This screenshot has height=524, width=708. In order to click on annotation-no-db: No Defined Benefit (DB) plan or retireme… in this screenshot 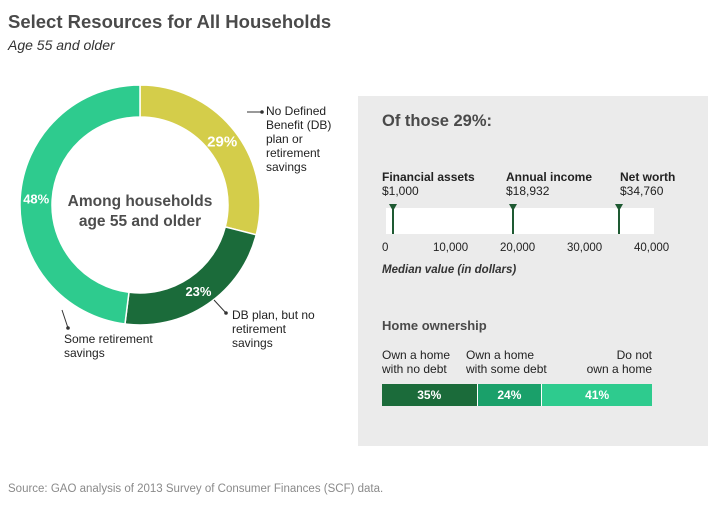, I will do `click(298, 139)`.